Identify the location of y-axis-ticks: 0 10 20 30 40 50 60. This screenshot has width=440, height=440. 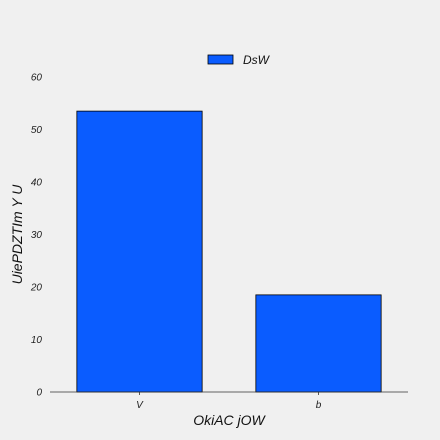
(36, 236).